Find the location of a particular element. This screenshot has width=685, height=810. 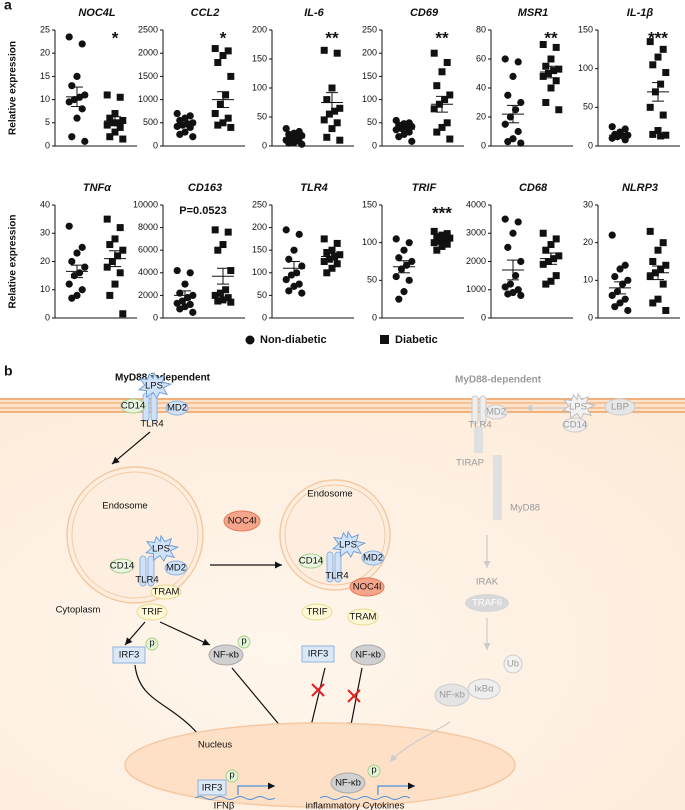

annotation: ** is located at coordinates (442, 37).